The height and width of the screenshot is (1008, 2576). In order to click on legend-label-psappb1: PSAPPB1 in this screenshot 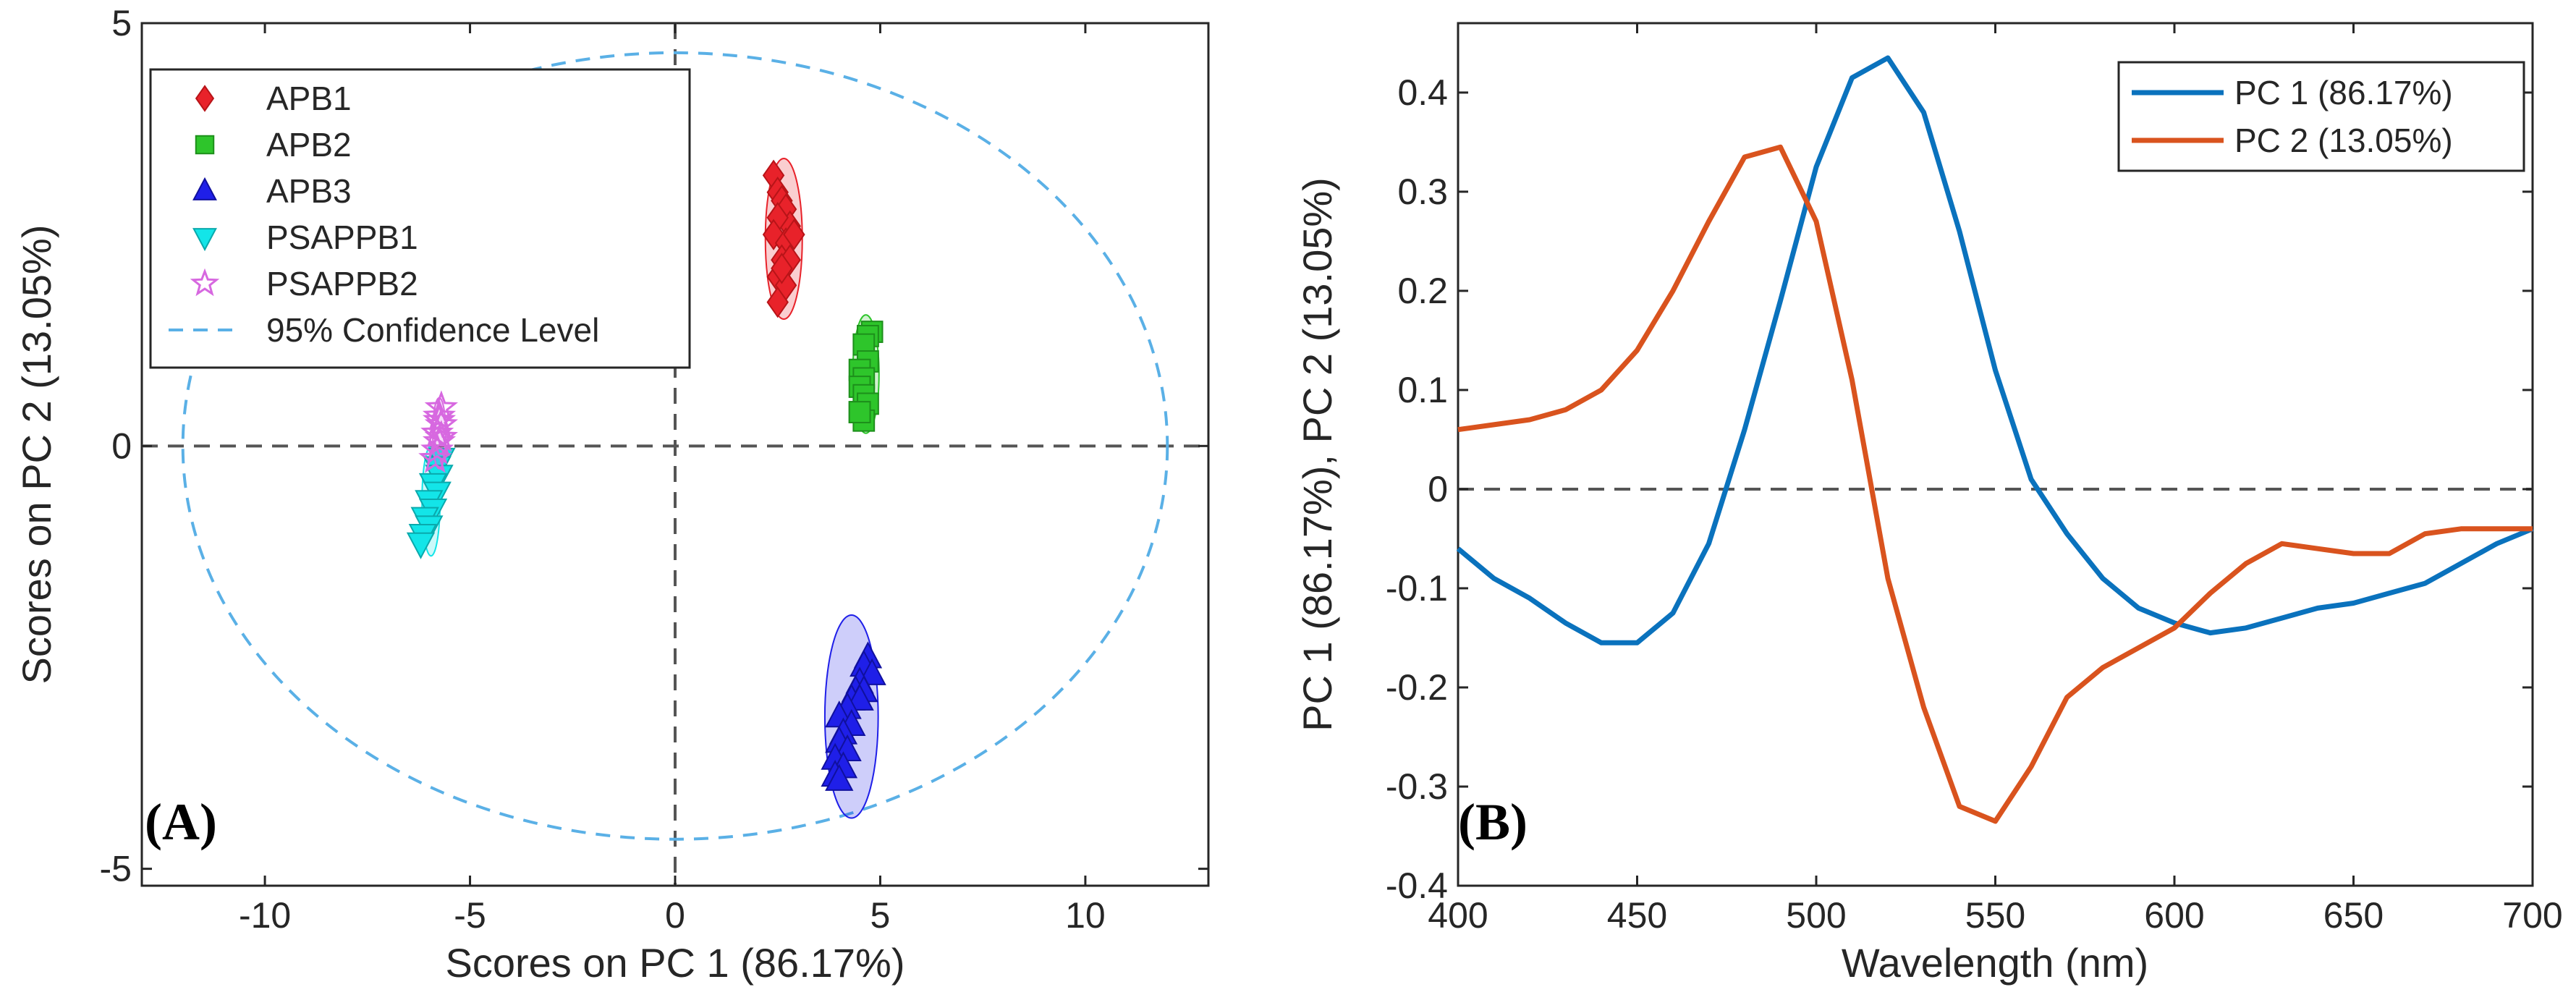, I will do `click(342, 237)`.